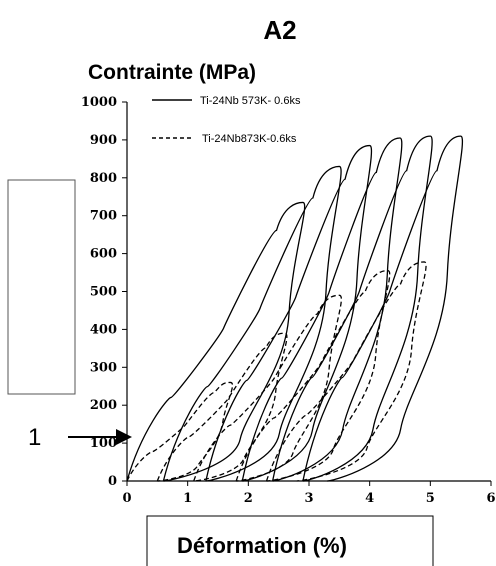  I want to click on legend-label-873k: Ti-24Nb873K-0.6ks, so click(249, 139).